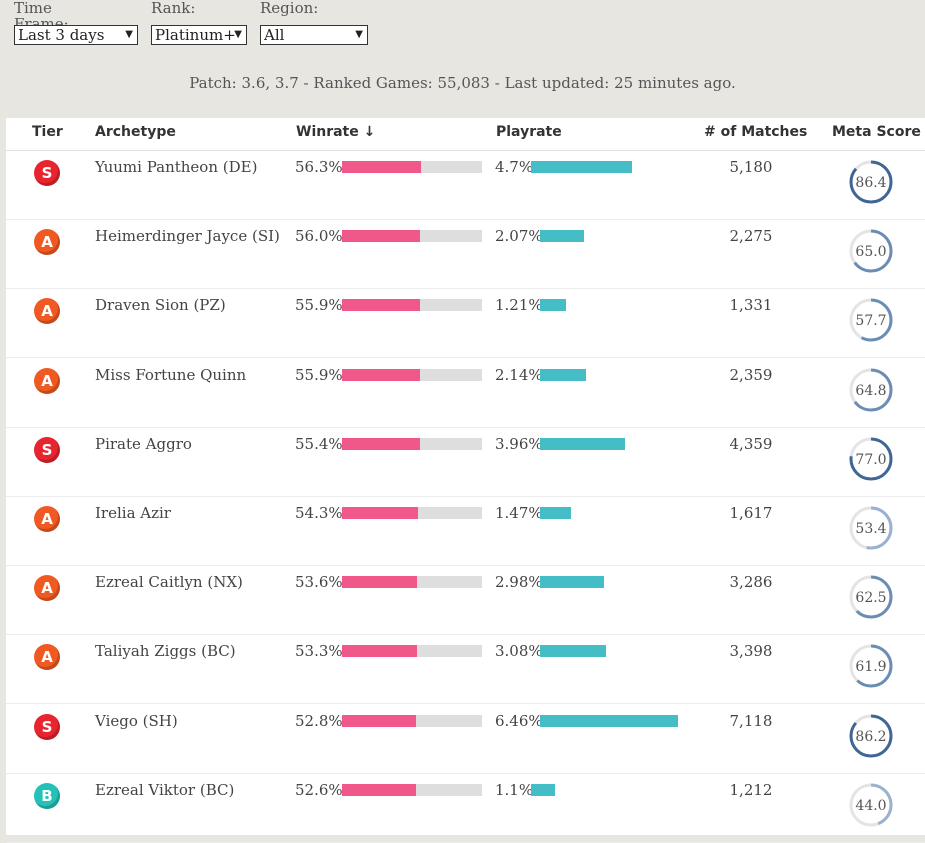 The width and height of the screenshot is (925, 843). I want to click on matches-value: 1,331, so click(751, 305).